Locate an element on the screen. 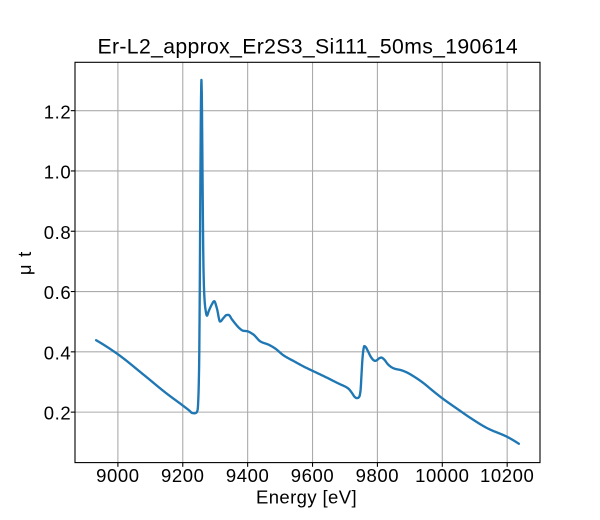 This screenshot has height=520, width=600. svg-text: 9200 is located at coordinates (183, 475).